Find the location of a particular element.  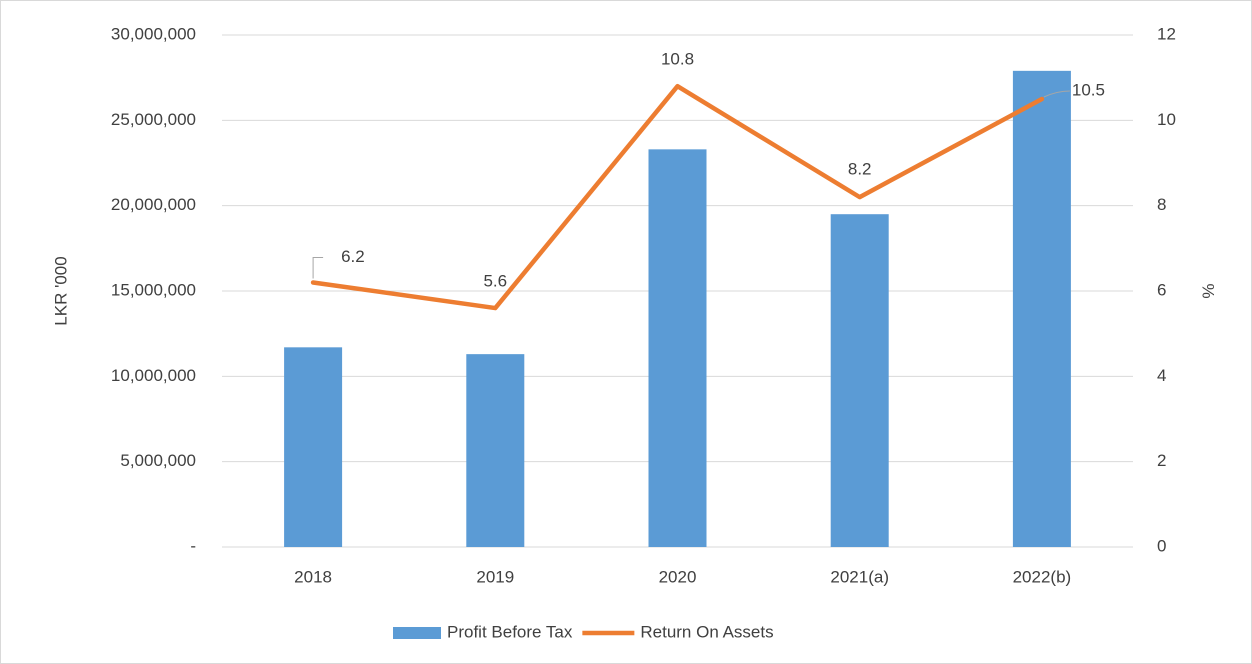

y2-tick-label: 8 is located at coordinates (1161, 204).